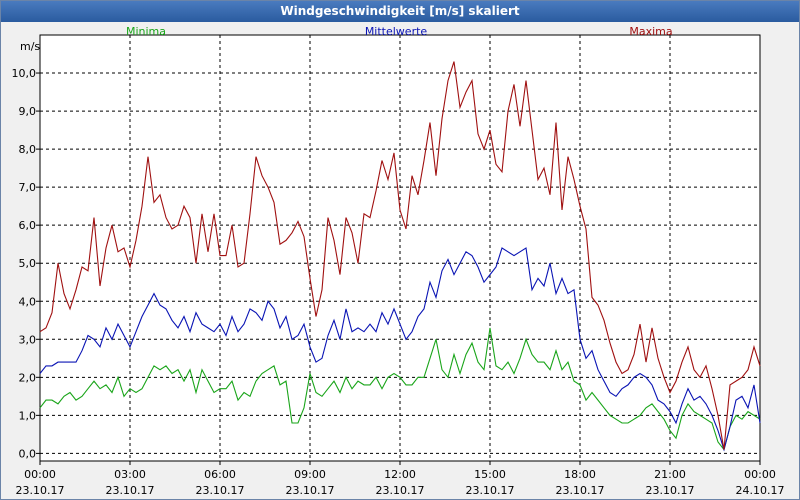 The width and height of the screenshot is (800, 500). I want to click on x-tick-time: 03:00, so click(130, 474).